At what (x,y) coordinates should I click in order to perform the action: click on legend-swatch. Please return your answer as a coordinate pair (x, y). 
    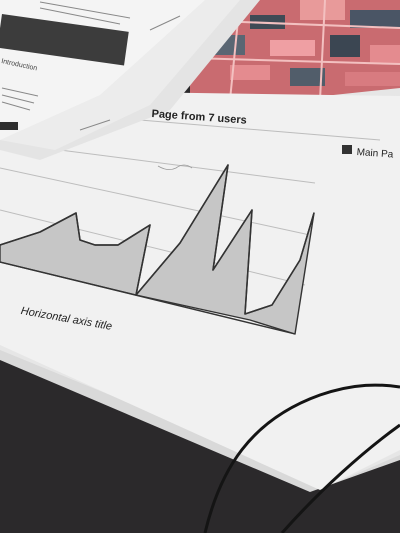
    Looking at the image, I should click on (347, 149).